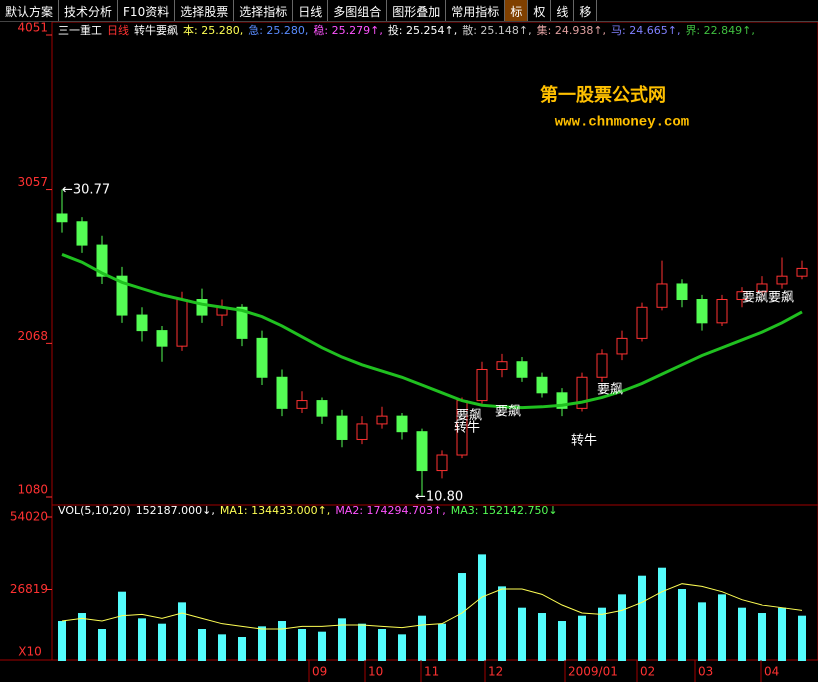 The height and width of the screenshot is (682, 818). What do you see at coordinates (89, 10) in the screenshot?
I see `toolbar-button: 技术分析` at bounding box center [89, 10].